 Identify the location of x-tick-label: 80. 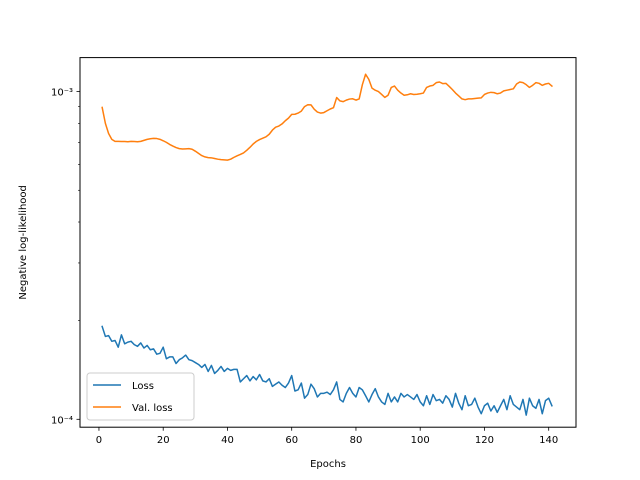
(356, 440).